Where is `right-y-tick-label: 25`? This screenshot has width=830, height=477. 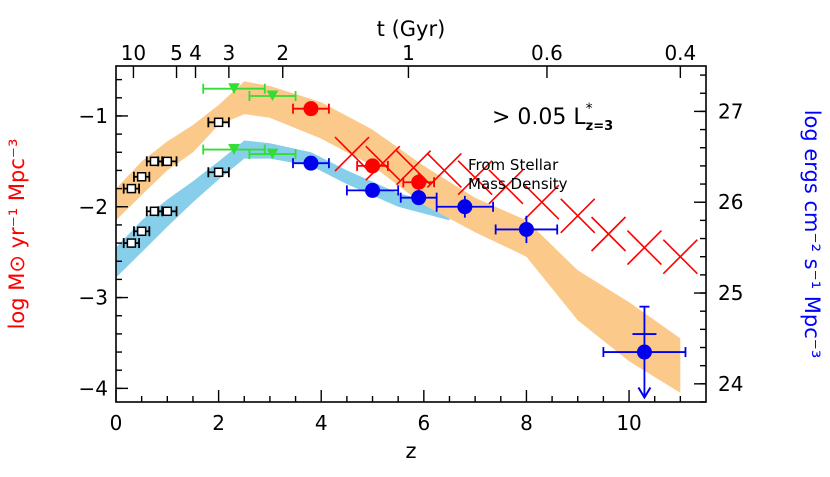 right-y-tick-label: 25 is located at coordinates (730, 293).